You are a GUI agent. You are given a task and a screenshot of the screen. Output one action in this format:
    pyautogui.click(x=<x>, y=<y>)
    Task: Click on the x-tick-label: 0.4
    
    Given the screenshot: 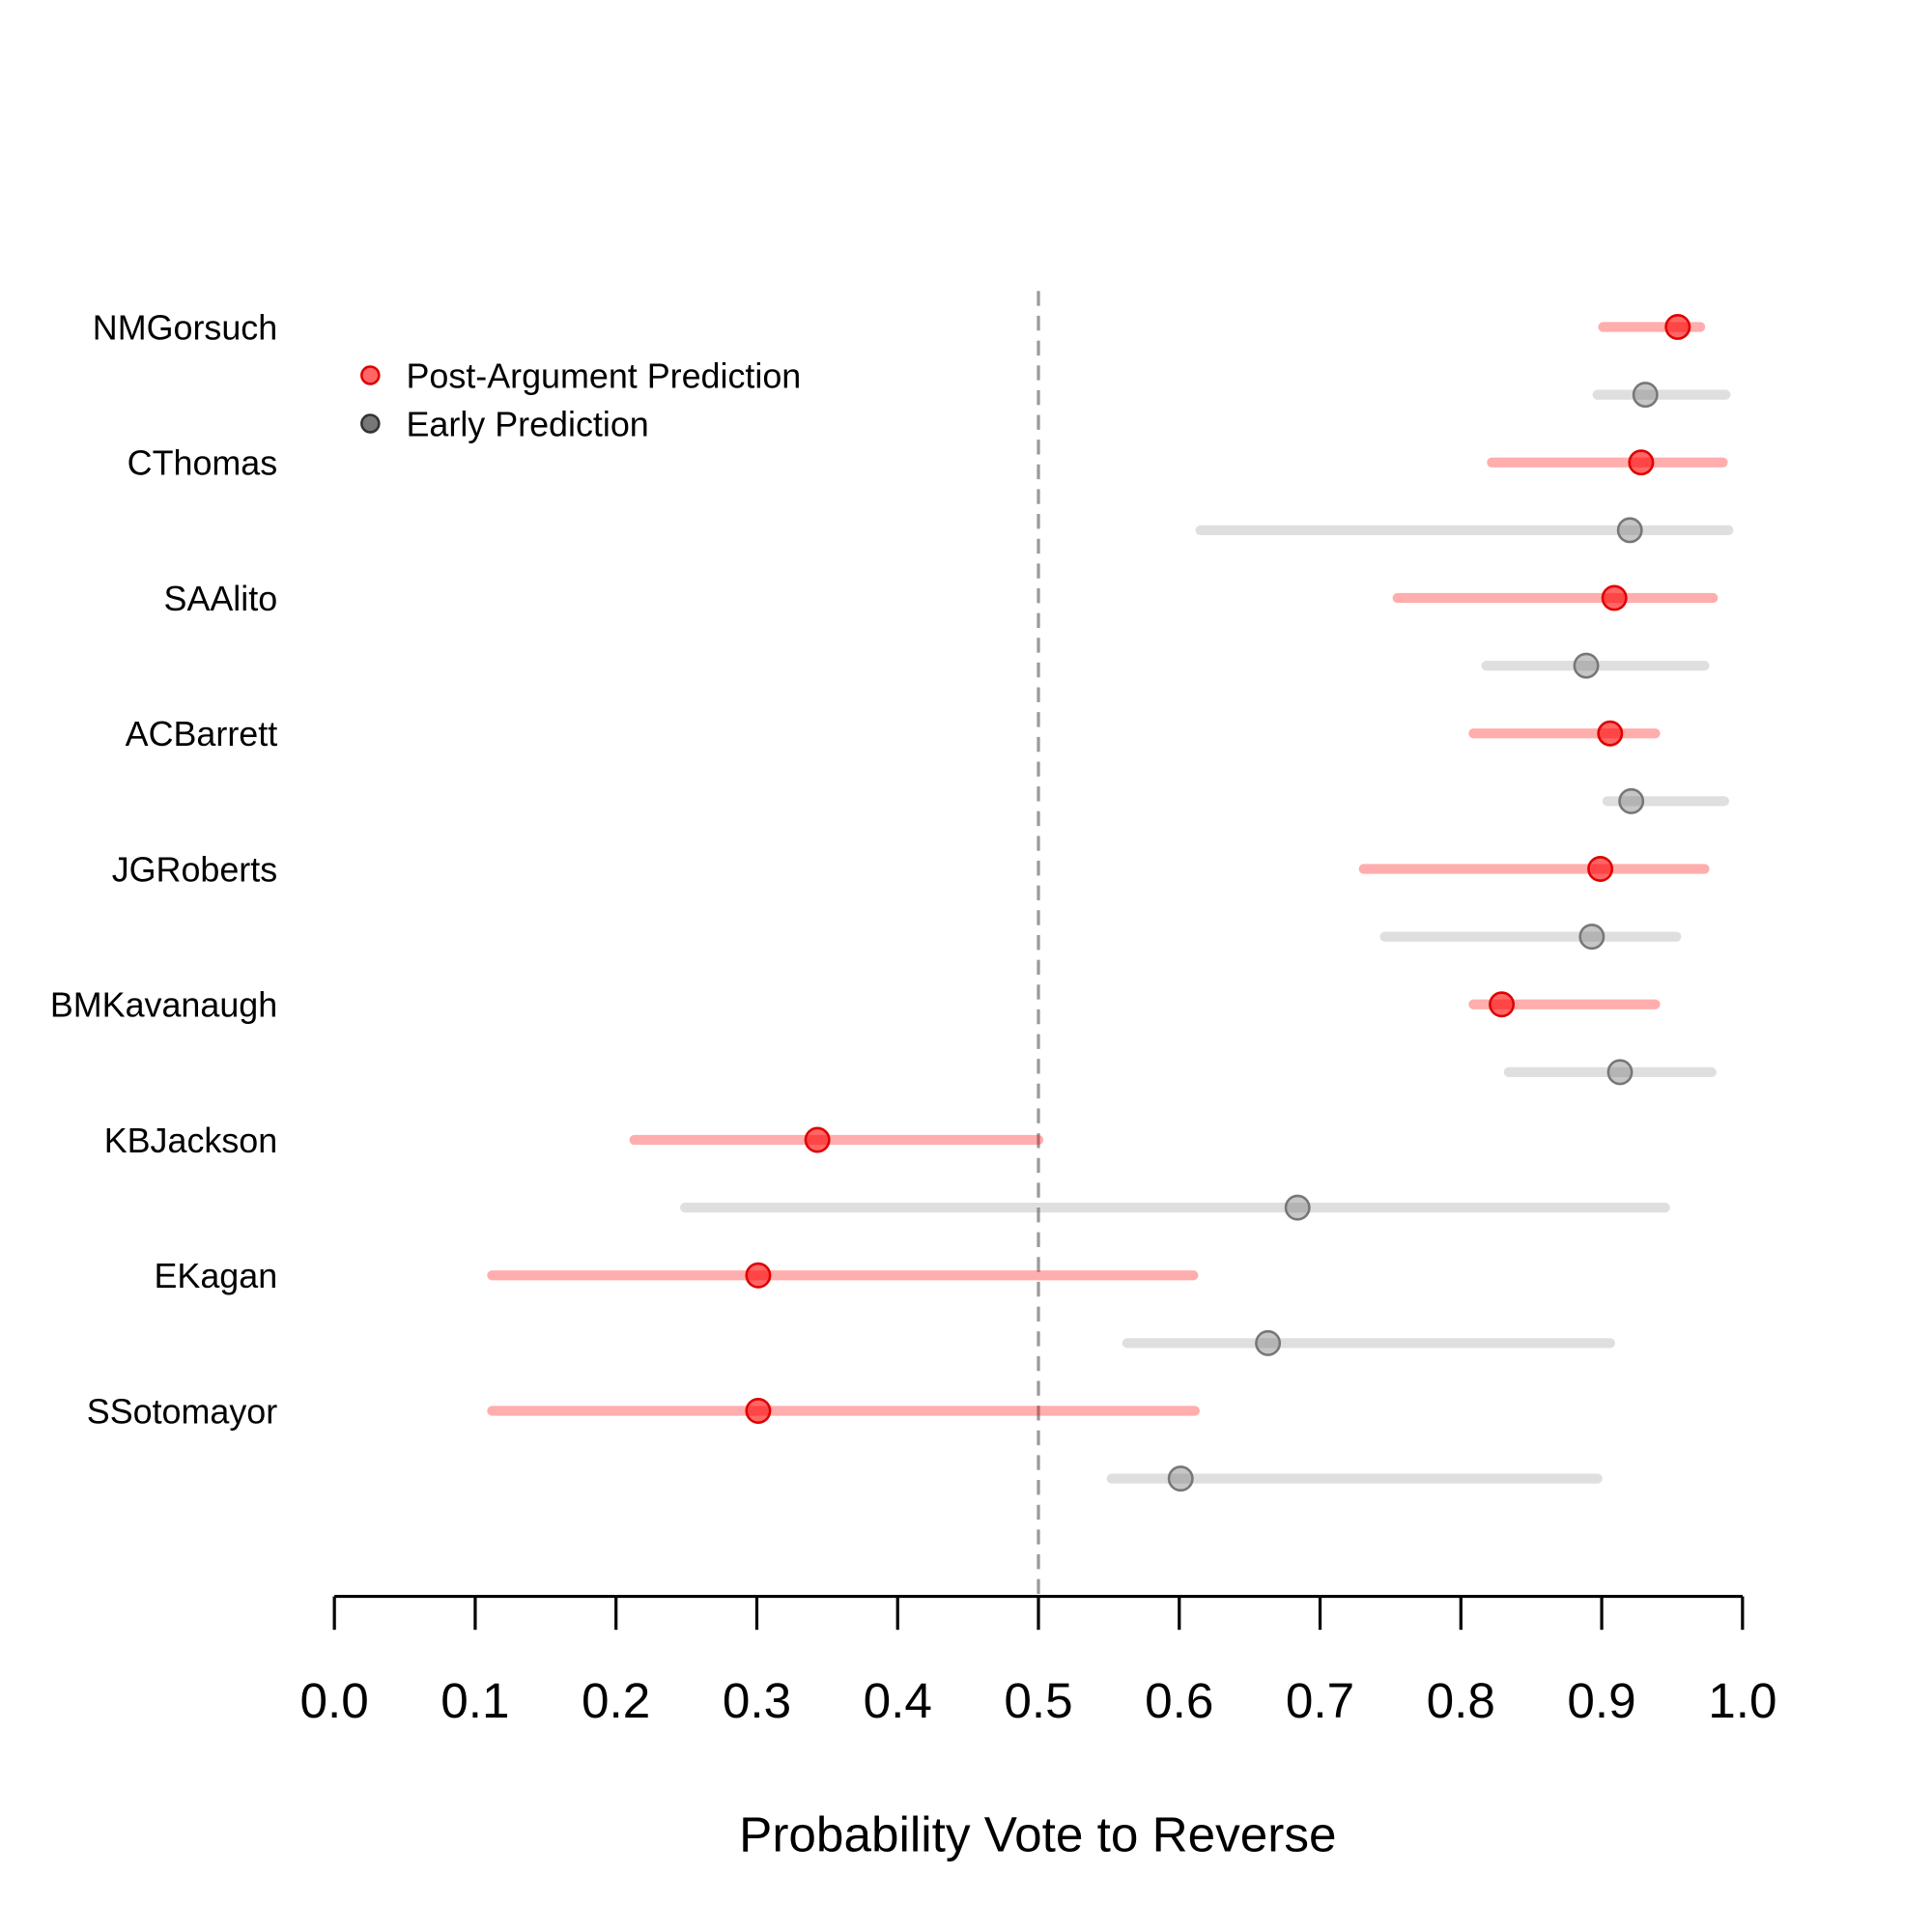 What is the action you would take?
    pyautogui.click(x=898, y=1700)
    